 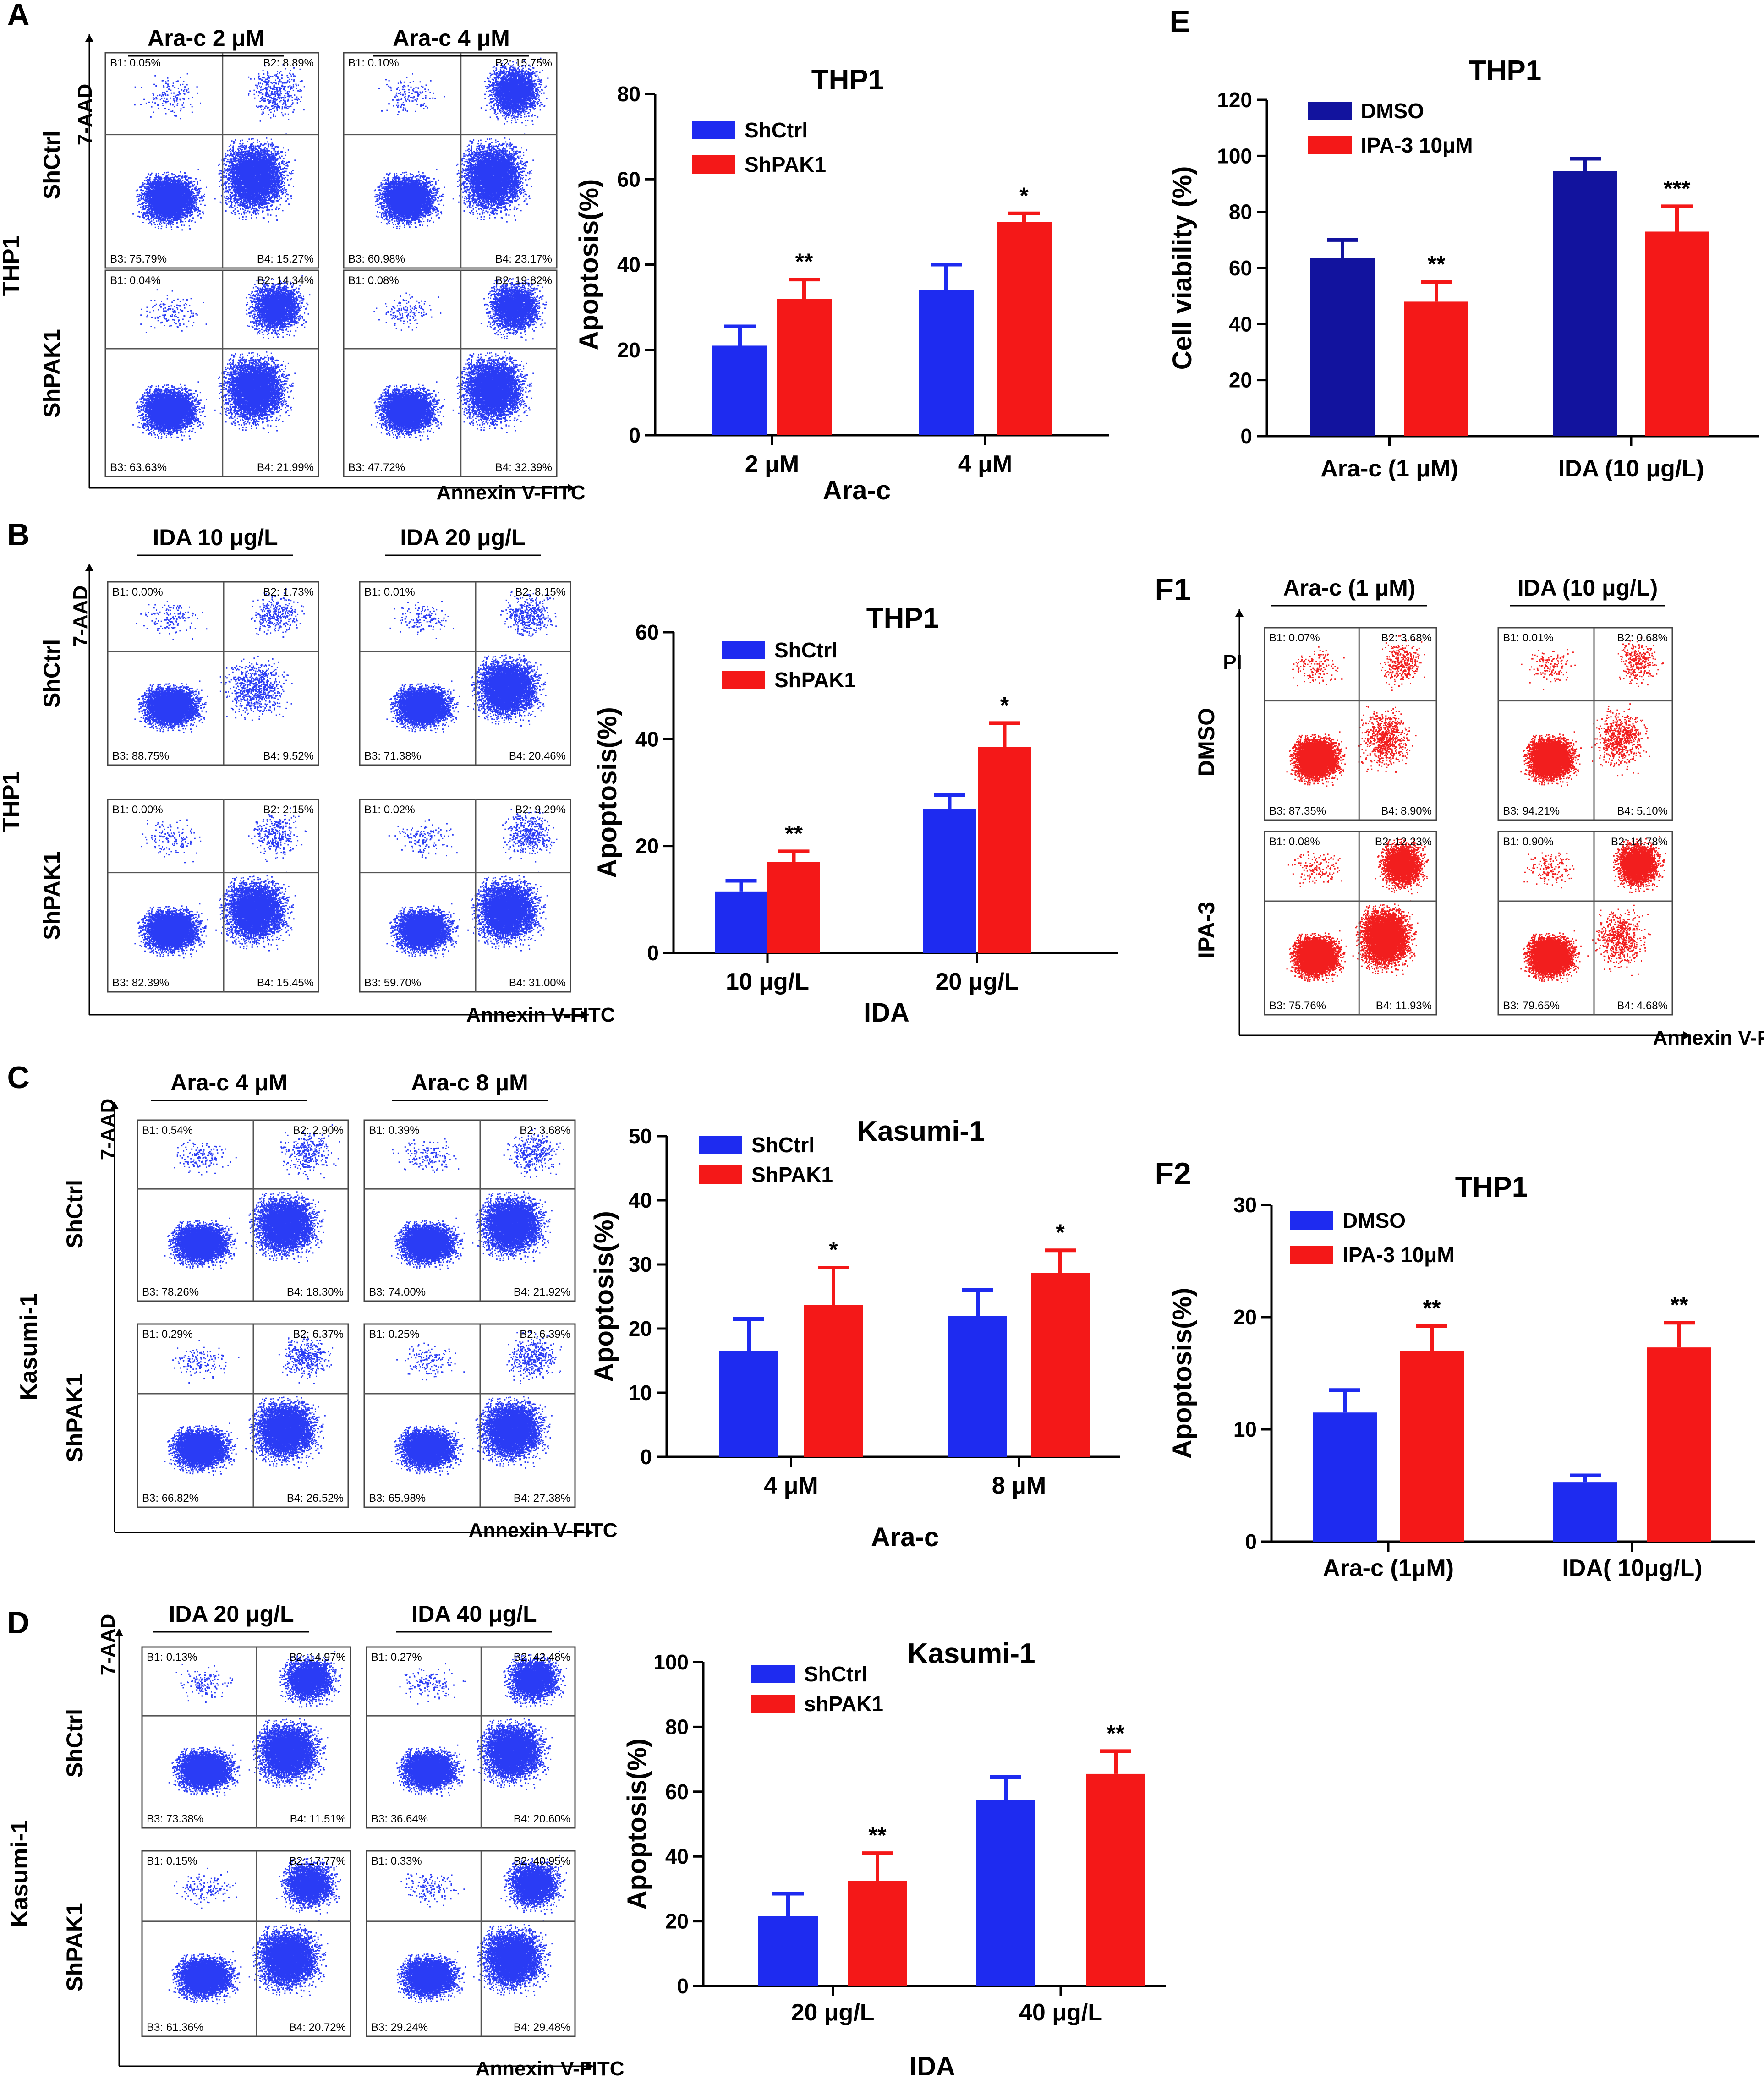 What do you see at coordinates (1232, 662) in the screenshot?
I see `y-axis-marker-label: PI` at bounding box center [1232, 662].